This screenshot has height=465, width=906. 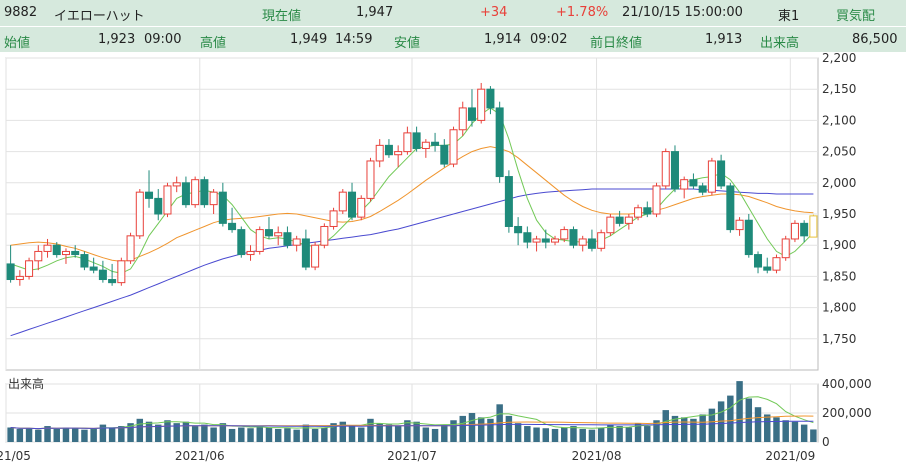 I want to click on open-value: 1,923, so click(x=117, y=39).